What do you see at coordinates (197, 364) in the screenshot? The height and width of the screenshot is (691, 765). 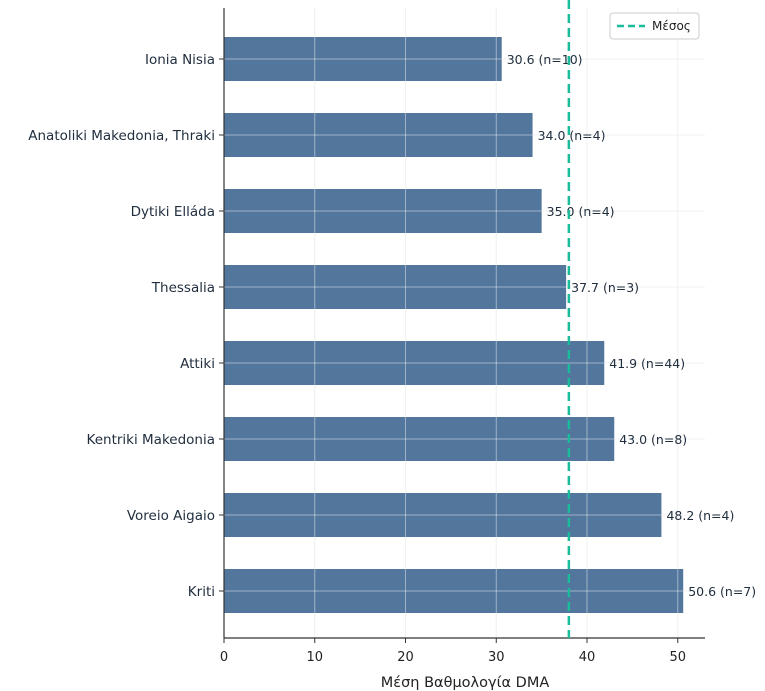 I see `category-label: Attiki` at bounding box center [197, 364].